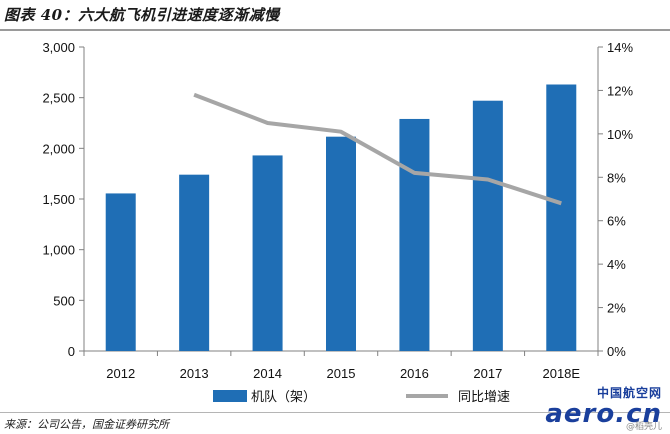 The width and height of the screenshot is (670, 434). What do you see at coordinates (629, 393) in the screenshot?
I see `watermark-top-text: 中国航空网` at bounding box center [629, 393].